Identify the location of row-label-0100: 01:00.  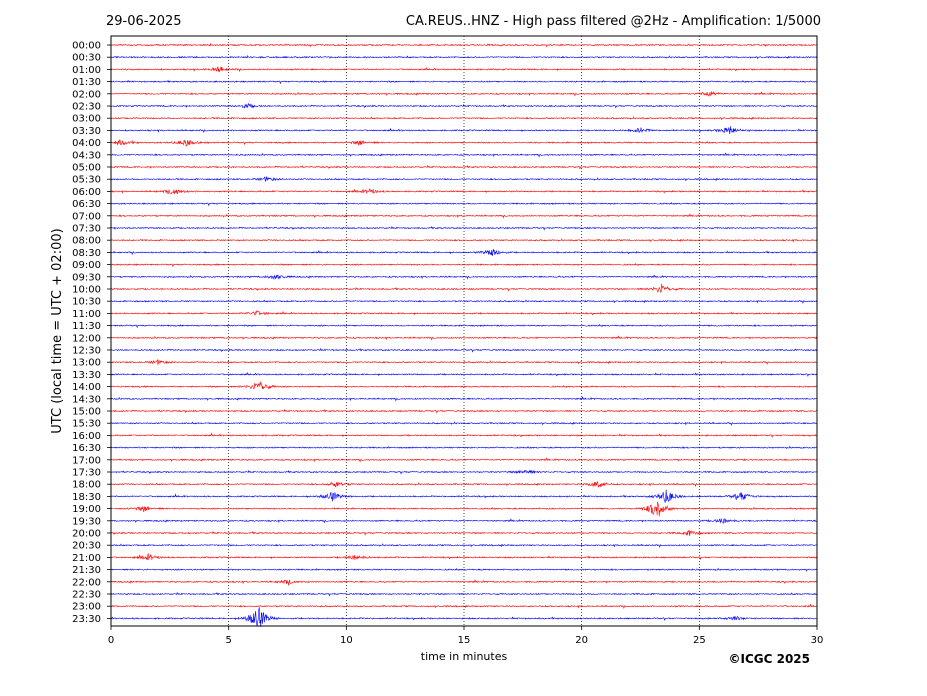
(86, 70).